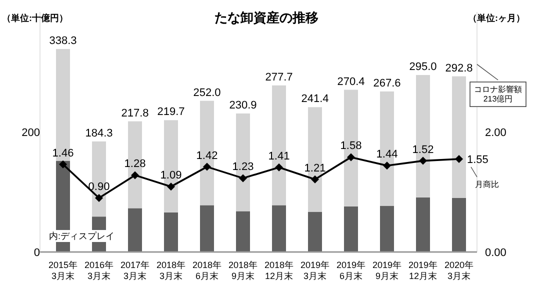 The height and width of the screenshot is (292, 533). What do you see at coordinates (82, 236) in the screenshot?
I see `series-label: 内:ディスプレイ` at bounding box center [82, 236].